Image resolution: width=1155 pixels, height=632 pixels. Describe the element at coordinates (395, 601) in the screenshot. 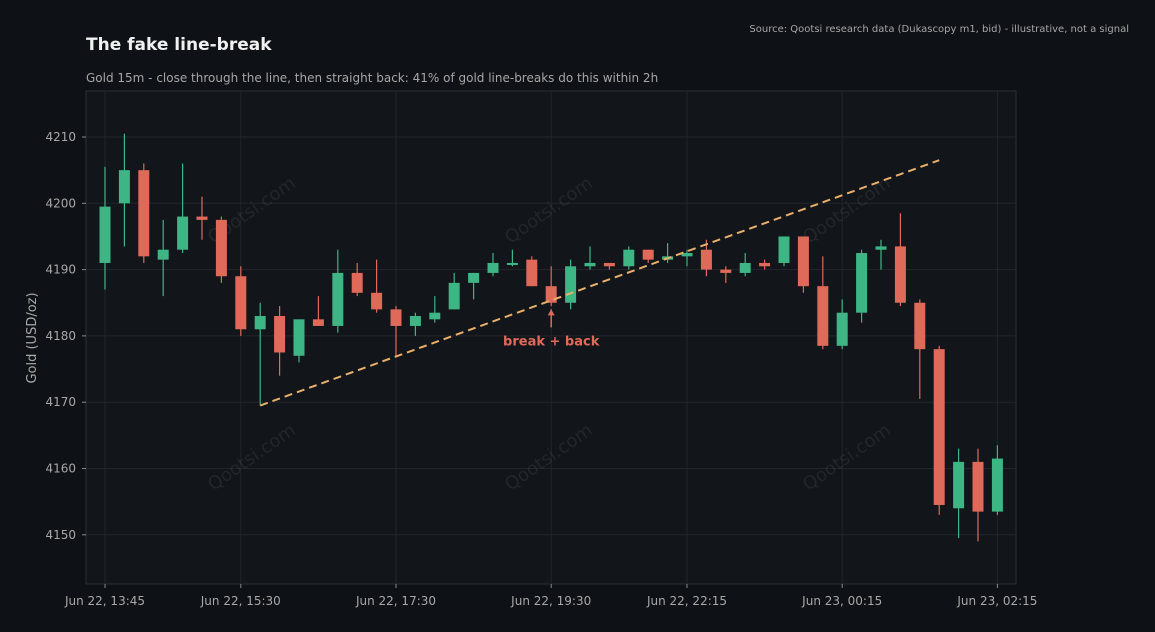

I see `x-tick-label: Jun 22, 17:30` at that location.